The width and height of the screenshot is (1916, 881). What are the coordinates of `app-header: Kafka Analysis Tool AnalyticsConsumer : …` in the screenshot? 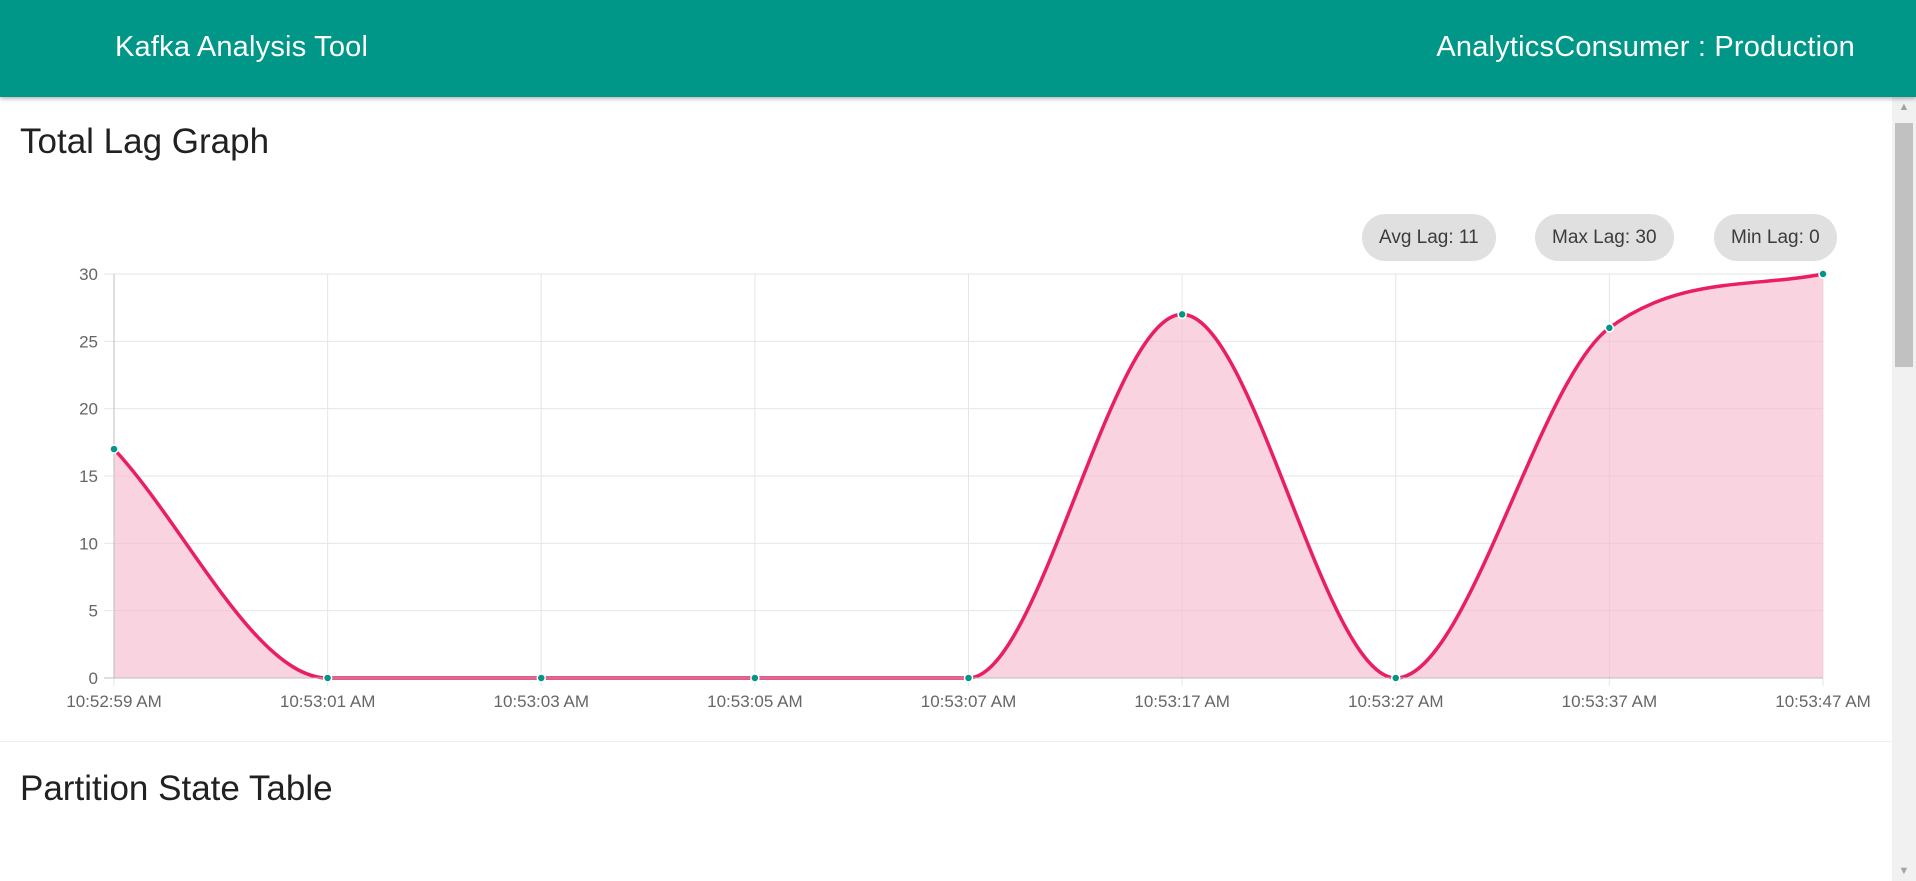 It's located at (958, 48).